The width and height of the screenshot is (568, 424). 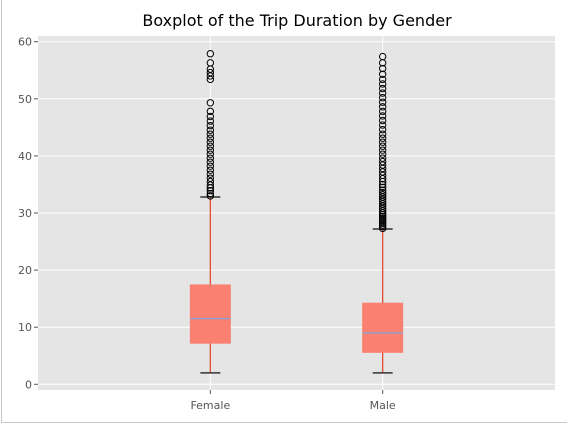 What do you see at coordinates (383, 405) in the screenshot?
I see `x-tick-label: Male` at bounding box center [383, 405].